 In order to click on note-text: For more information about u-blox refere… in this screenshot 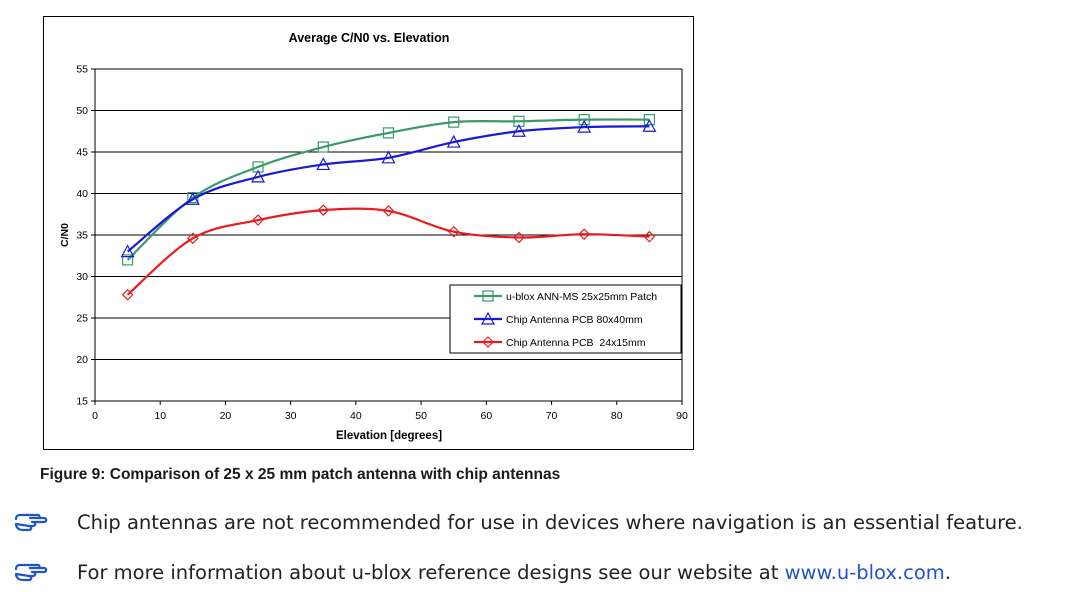, I will do `click(514, 572)`.